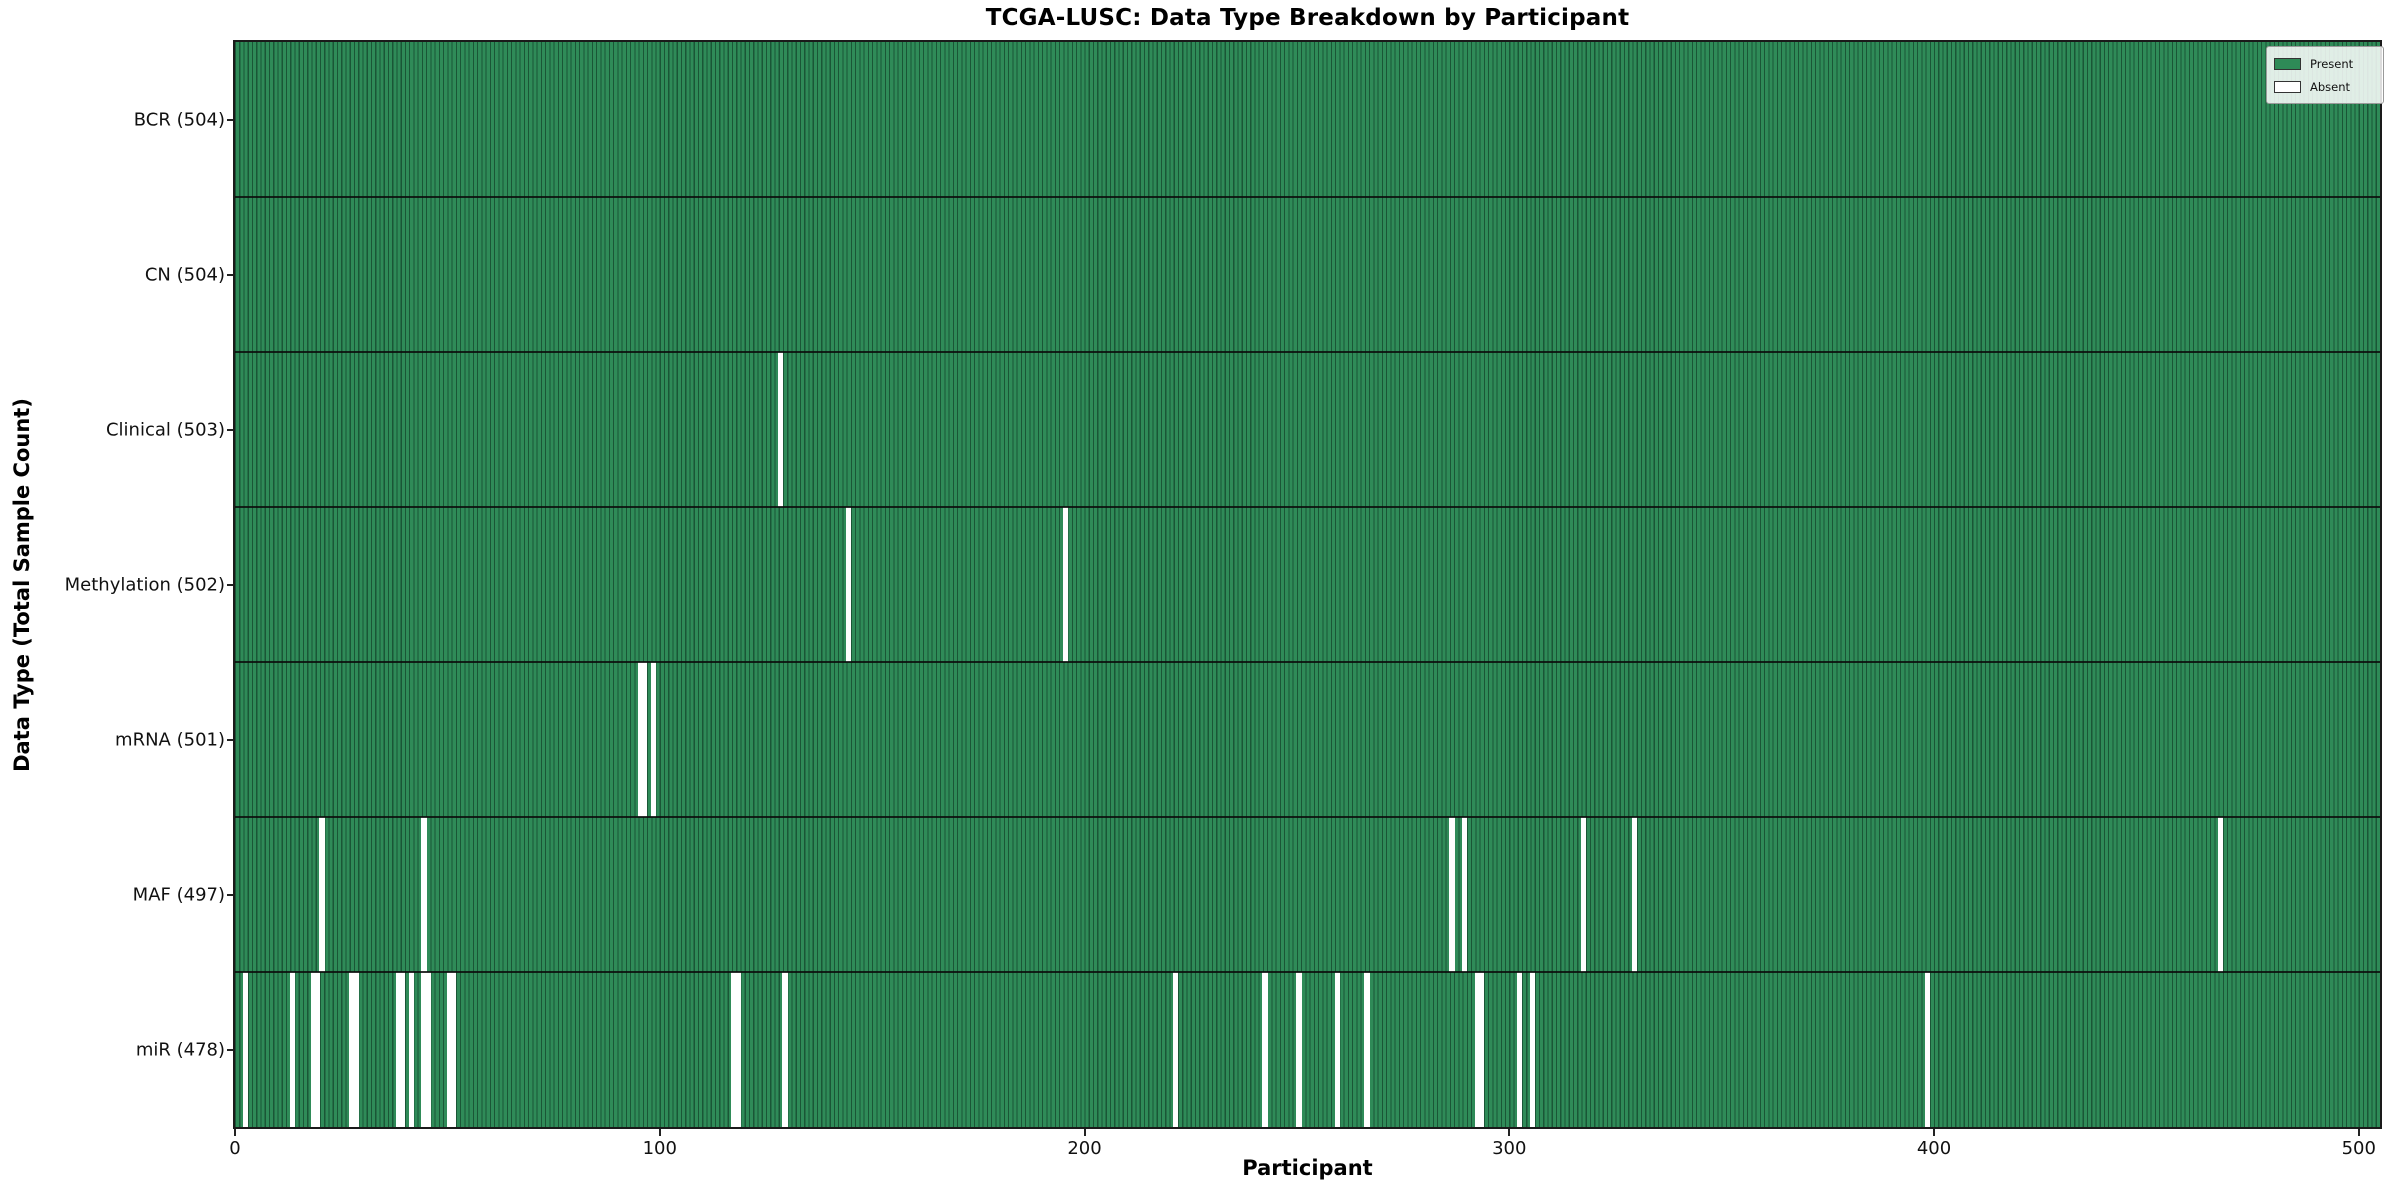  What do you see at coordinates (170, 739) in the screenshot?
I see `y-tick-label: mRNA (501)` at bounding box center [170, 739].